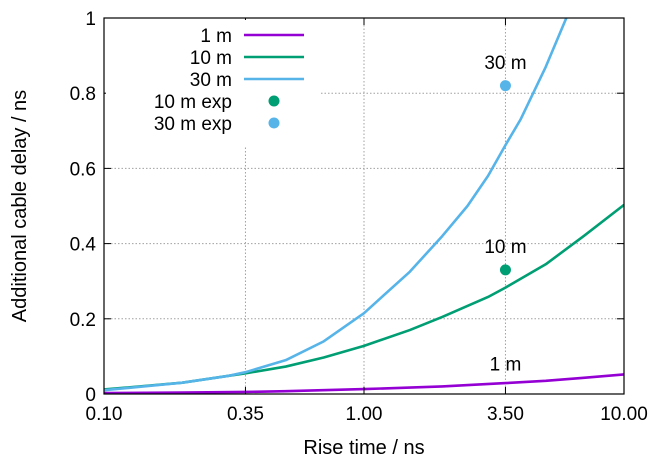 The image size is (654, 462). What do you see at coordinates (83, 320) in the screenshot?
I see `y-tick-label: 0.2` at bounding box center [83, 320].